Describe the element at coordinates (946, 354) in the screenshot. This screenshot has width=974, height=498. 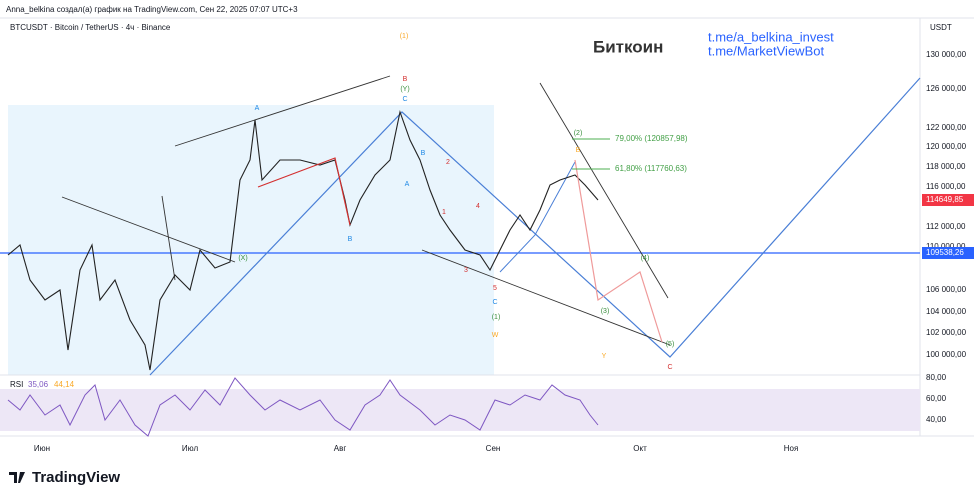
I see `price-label: 100 000,00` at that location.